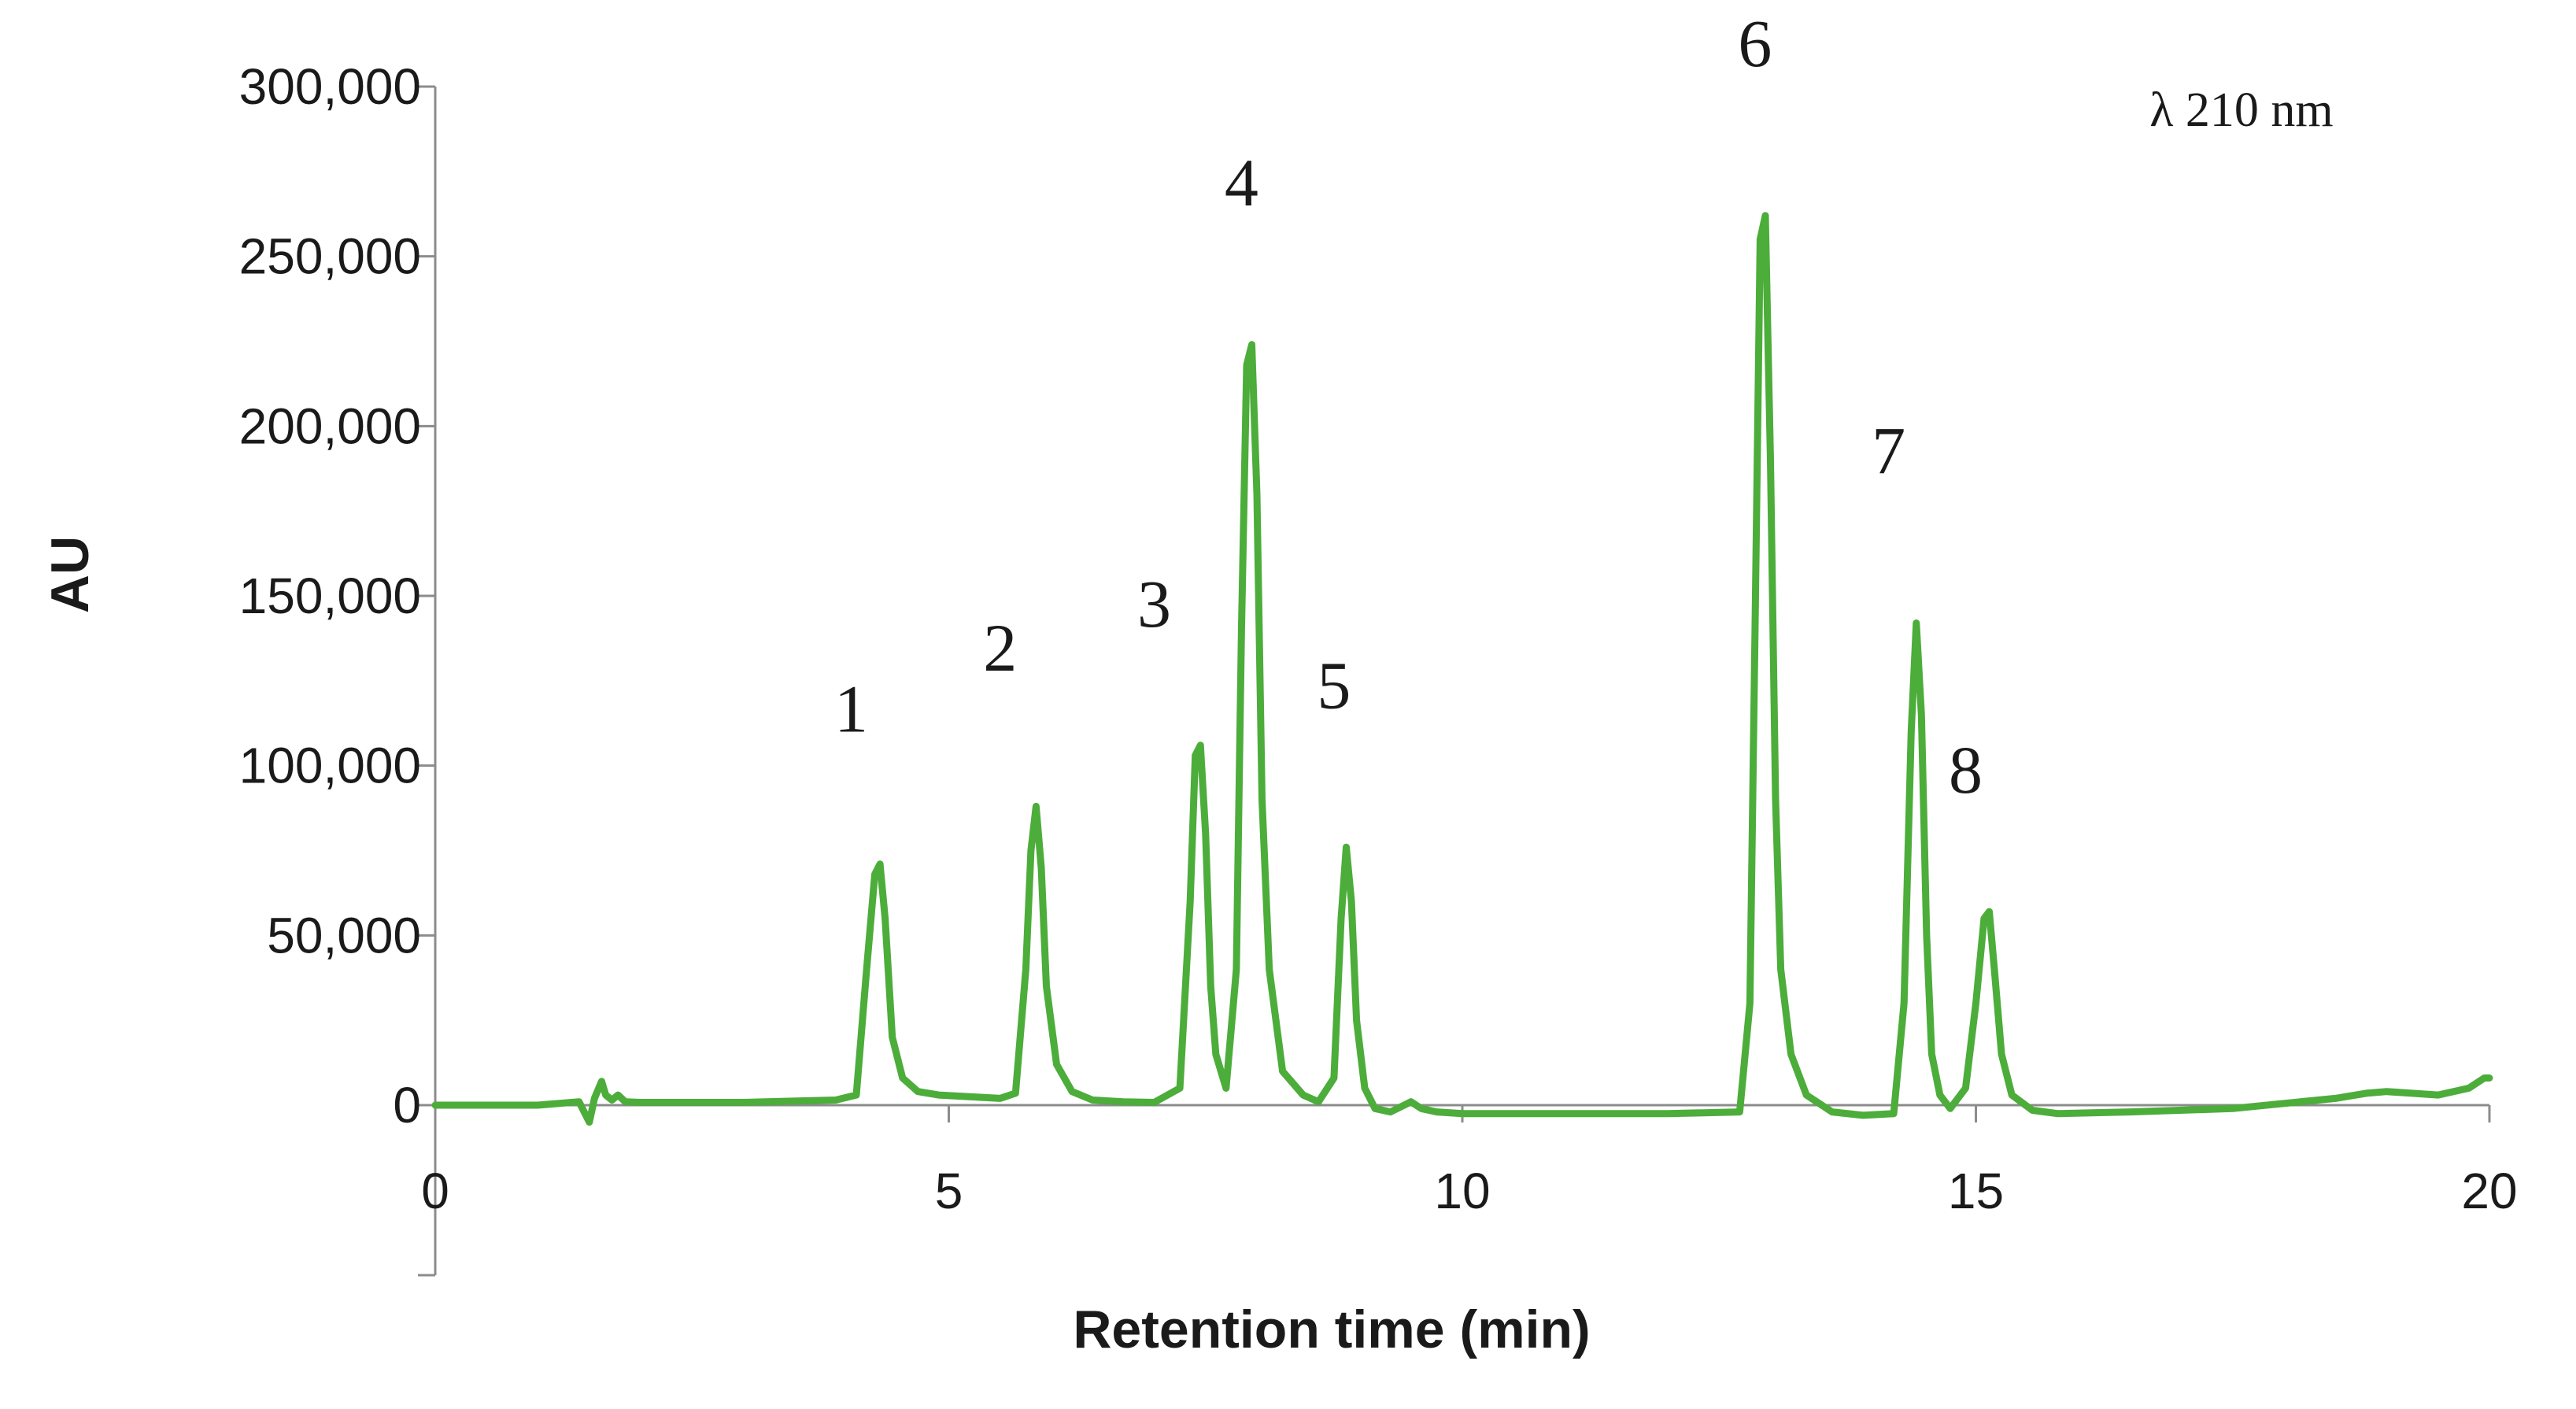 The height and width of the screenshot is (1409, 2576). Describe the element at coordinates (407, 1105) in the screenshot. I see `y-tick-label: 0` at that location.